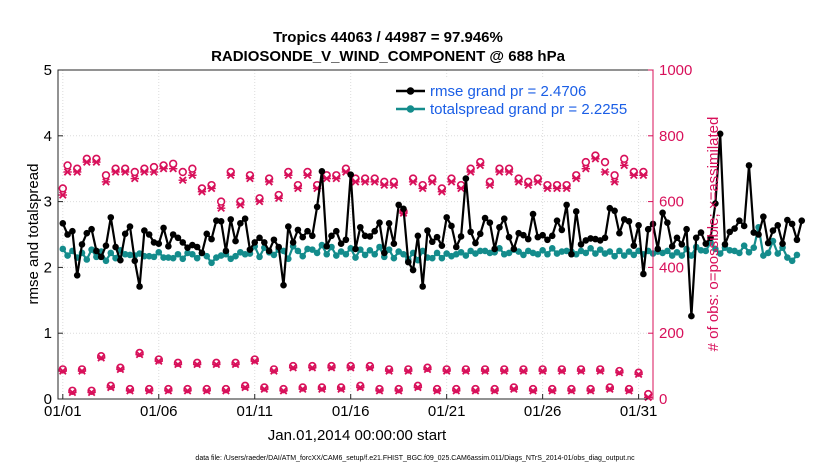  I want to click on y-right-tick-label: 400, so click(671, 267).